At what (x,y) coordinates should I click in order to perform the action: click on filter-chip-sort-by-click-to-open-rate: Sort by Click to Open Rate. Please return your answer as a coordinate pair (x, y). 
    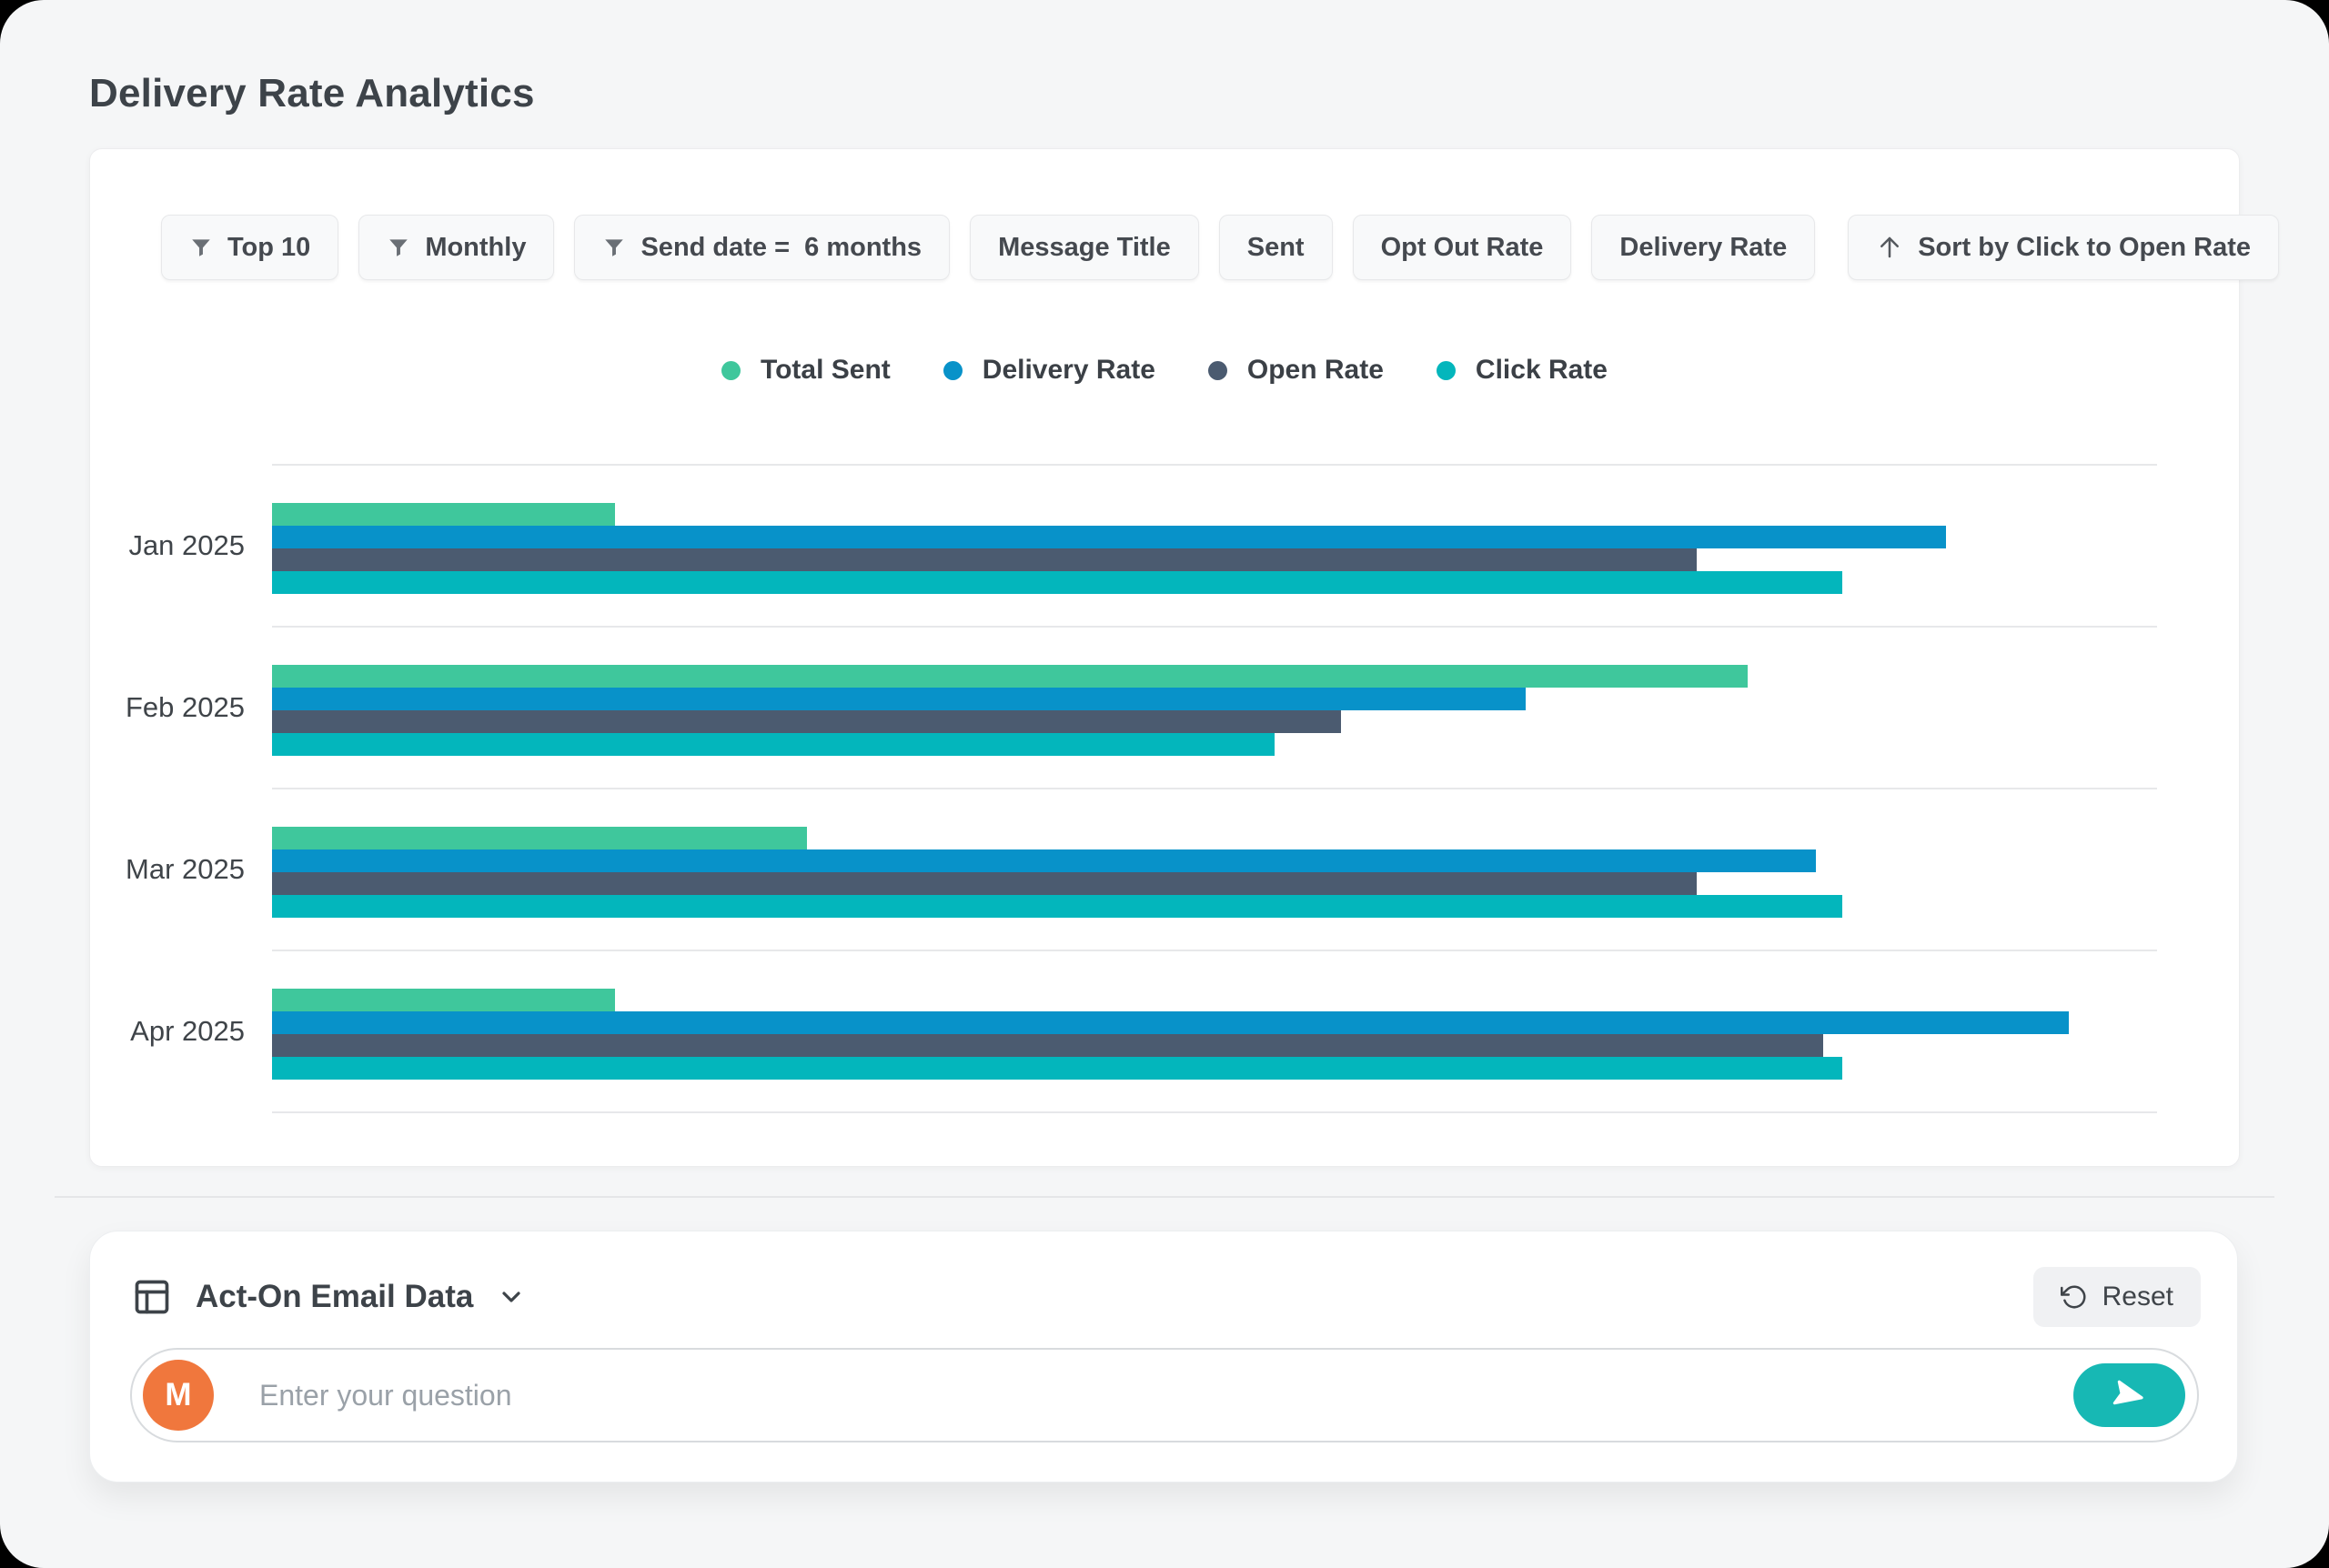
    Looking at the image, I should click on (2063, 247).